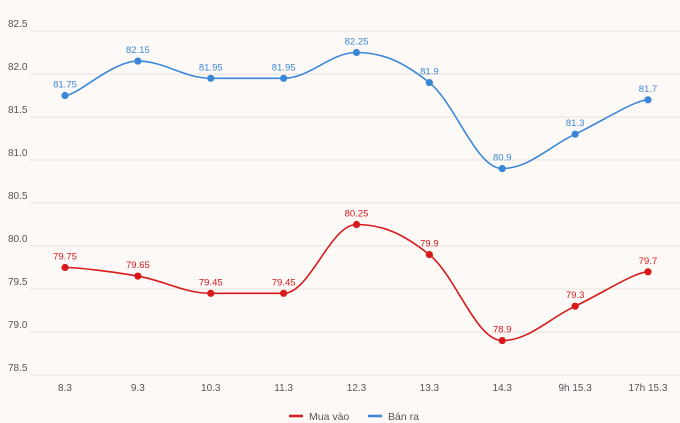 The height and width of the screenshot is (423, 680). I want to click on x-tick-label: 14.3, so click(503, 388).